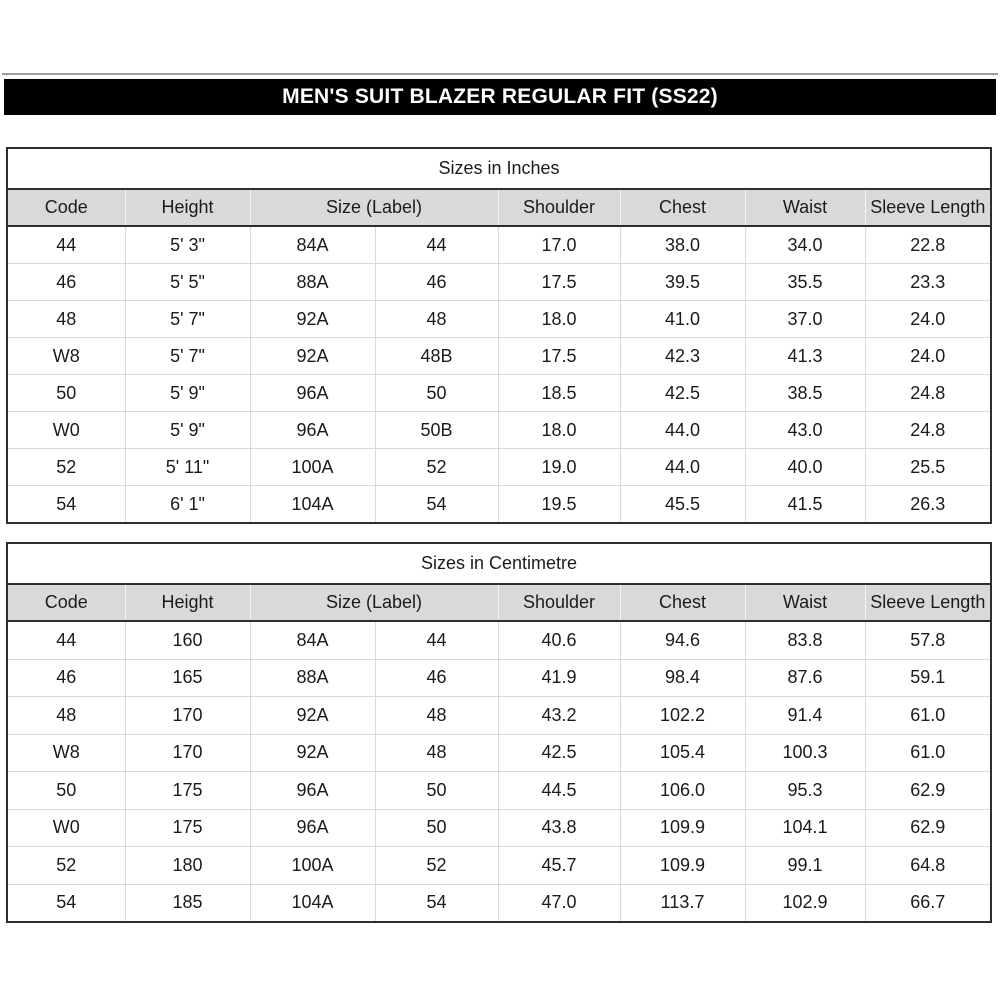 The width and height of the screenshot is (1000, 1000). What do you see at coordinates (682, 245) in the screenshot?
I see `table-cell: 38.0` at bounding box center [682, 245].